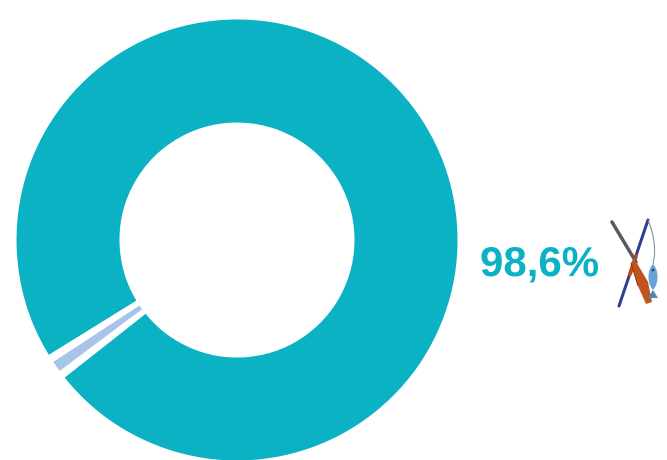 The image size is (667, 460). What do you see at coordinates (540, 261) in the screenshot?
I see `main-slice-percentage-label: 98,6%` at bounding box center [540, 261].